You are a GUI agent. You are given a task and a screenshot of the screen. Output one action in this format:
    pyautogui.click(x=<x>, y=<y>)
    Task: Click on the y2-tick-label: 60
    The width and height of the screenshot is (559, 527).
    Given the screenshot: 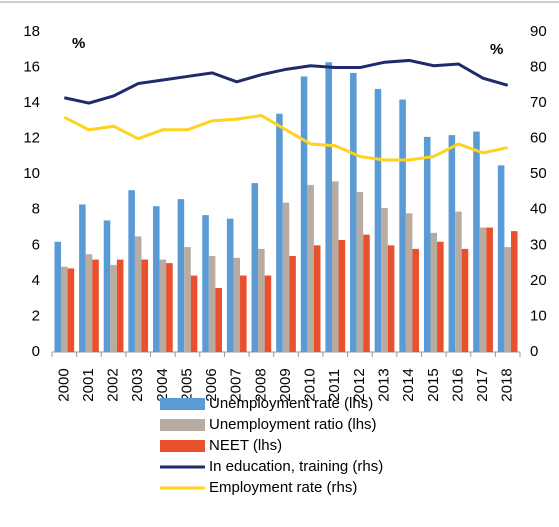 What is the action you would take?
    pyautogui.click(x=538, y=138)
    